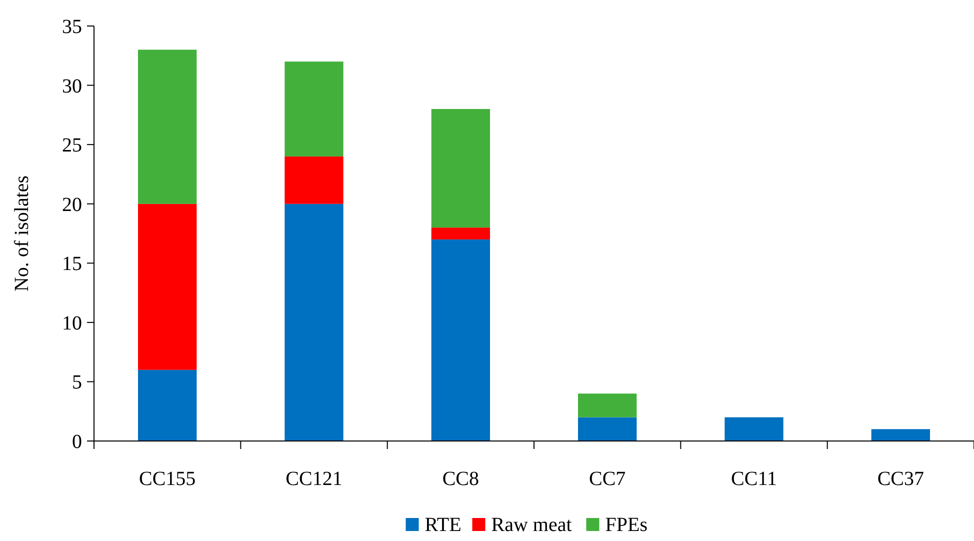 This screenshot has width=974, height=541. Describe the element at coordinates (626, 525) in the screenshot. I see `legend-label: FPEs` at that location.